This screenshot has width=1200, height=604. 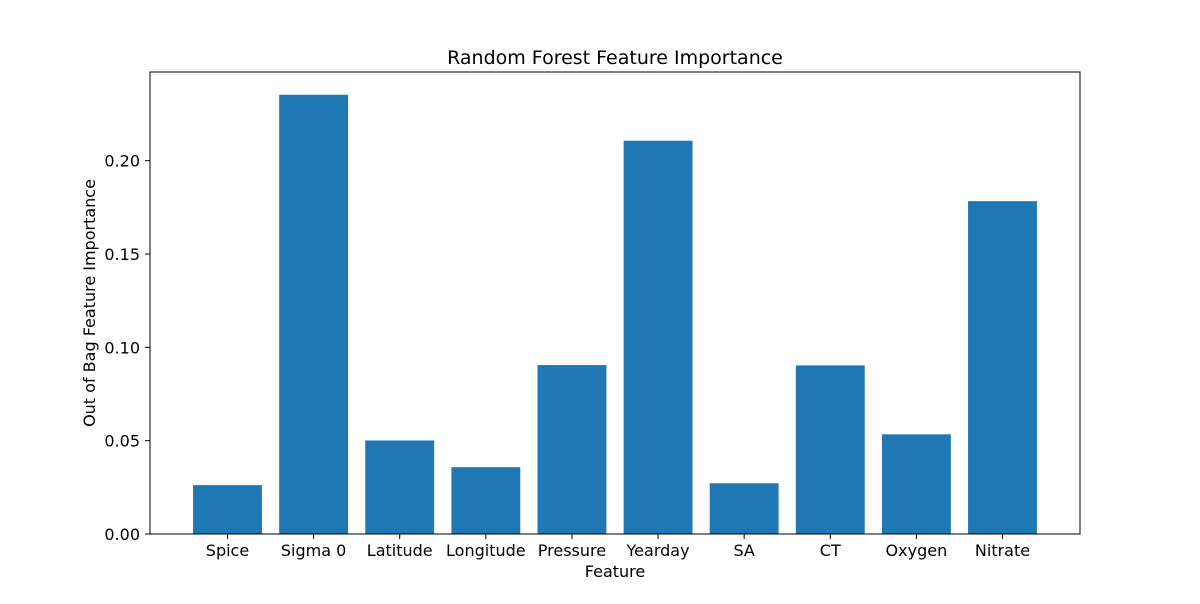 What do you see at coordinates (615, 58) in the screenshot?
I see `chart-title: Random Forest Feature Importance` at bounding box center [615, 58].